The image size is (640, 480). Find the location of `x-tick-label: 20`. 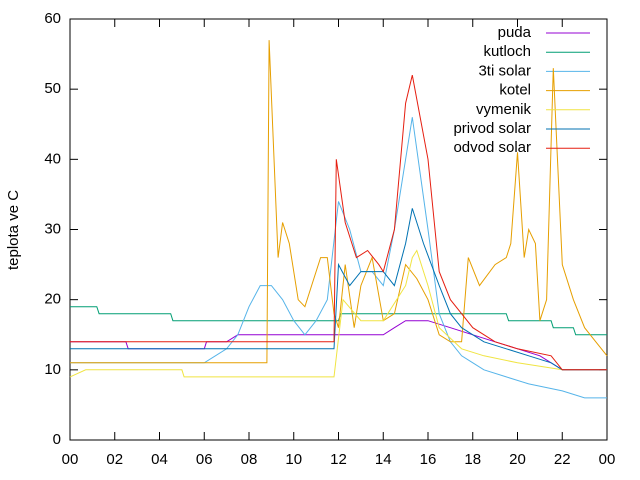

x-tick-label: 20 is located at coordinates (517, 459).